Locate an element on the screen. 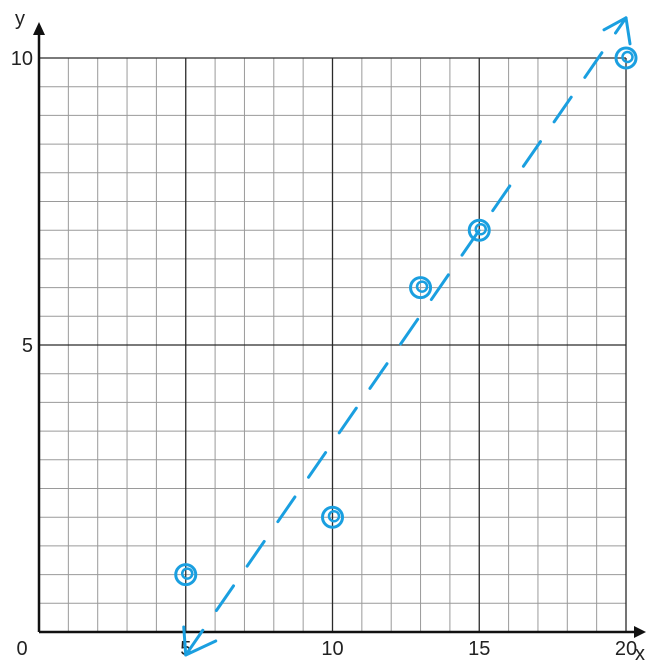  x-axis-label: x is located at coordinates (640, 654).